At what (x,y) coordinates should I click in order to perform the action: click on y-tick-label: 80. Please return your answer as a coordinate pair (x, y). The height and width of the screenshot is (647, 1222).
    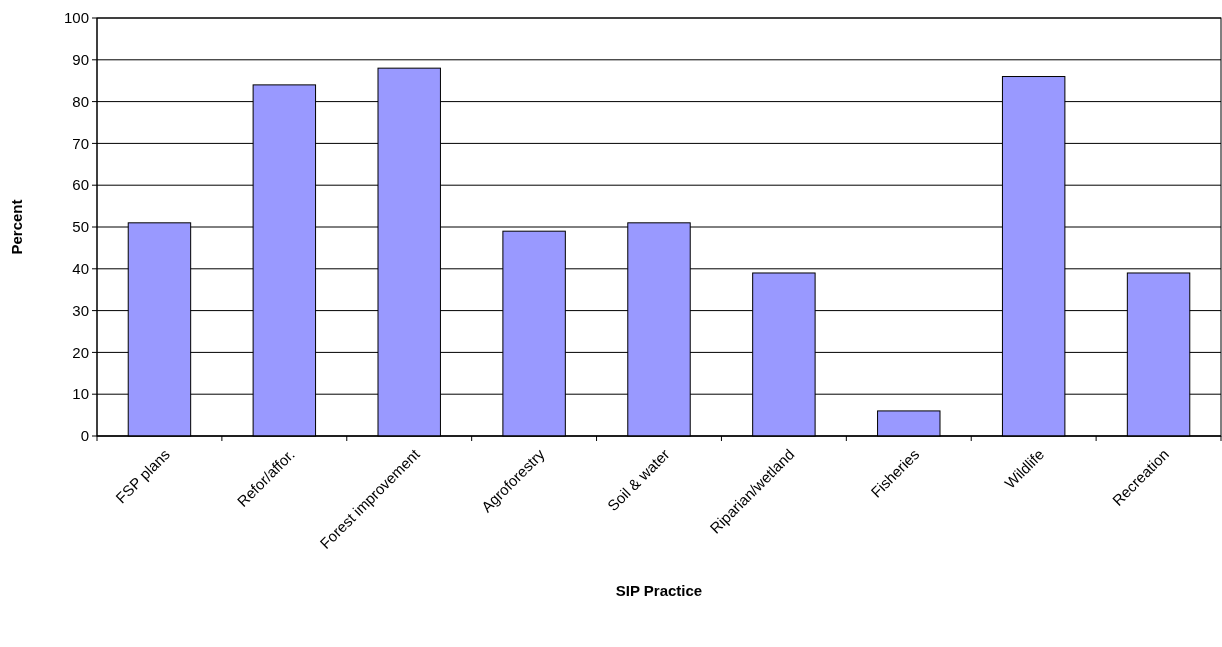
    Looking at the image, I should click on (80, 101).